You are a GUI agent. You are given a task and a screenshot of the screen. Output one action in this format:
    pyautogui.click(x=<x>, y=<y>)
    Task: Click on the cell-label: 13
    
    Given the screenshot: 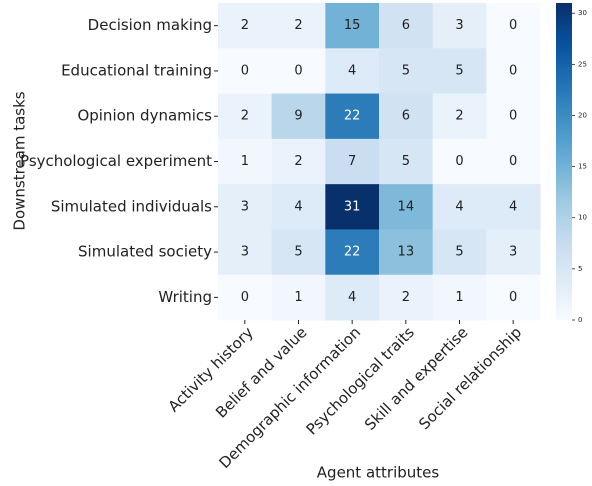 What is the action you would take?
    pyautogui.click(x=406, y=252)
    